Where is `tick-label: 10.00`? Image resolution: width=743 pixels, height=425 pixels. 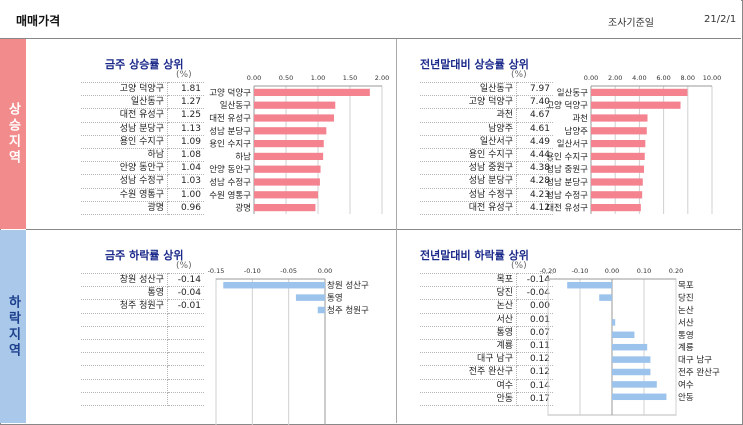 tick-label: 10.00 is located at coordinates (712, 78).